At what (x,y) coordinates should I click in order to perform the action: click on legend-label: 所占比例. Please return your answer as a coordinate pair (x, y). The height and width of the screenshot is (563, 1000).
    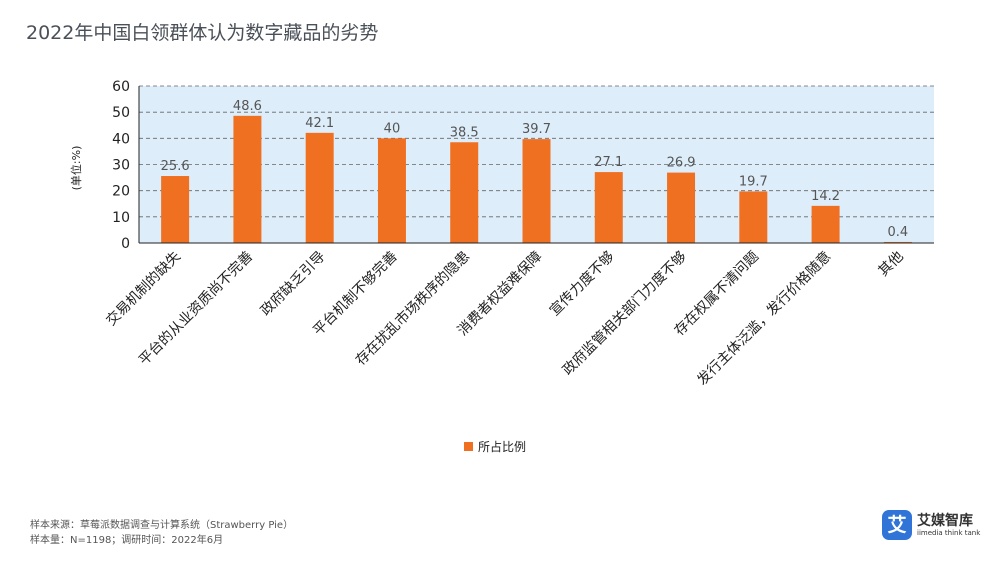
    Looking at the image, I should click on (502, 446).